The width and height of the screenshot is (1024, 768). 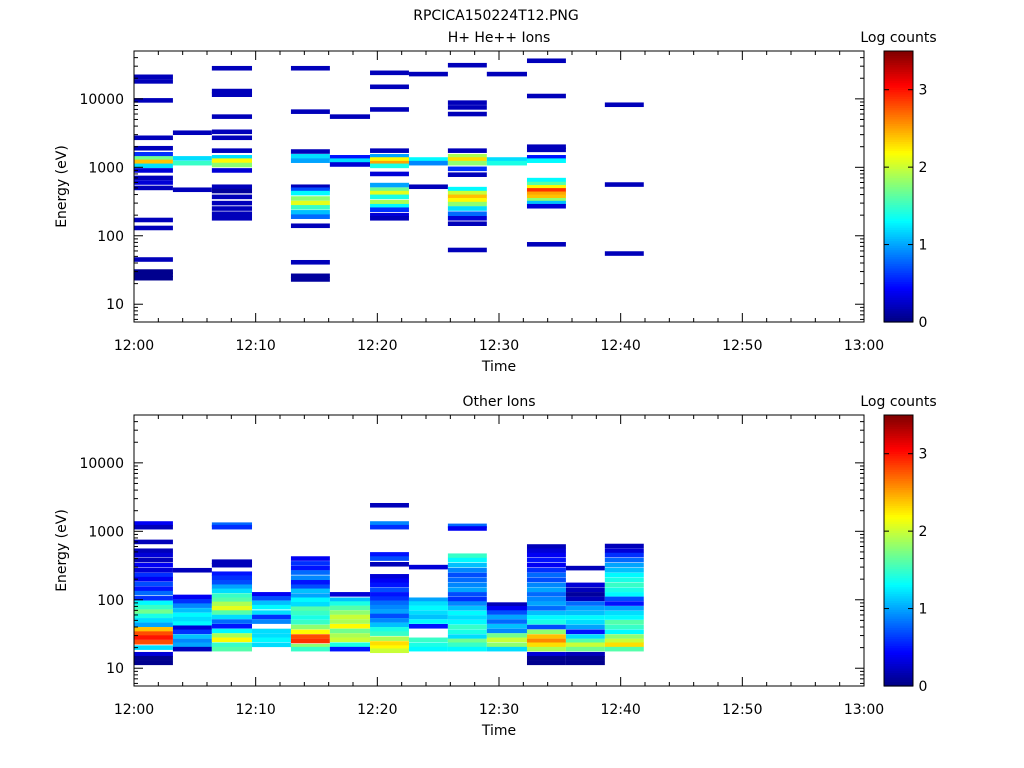 I want to click on x-axis-label: Time, so click(x=498, y=367).